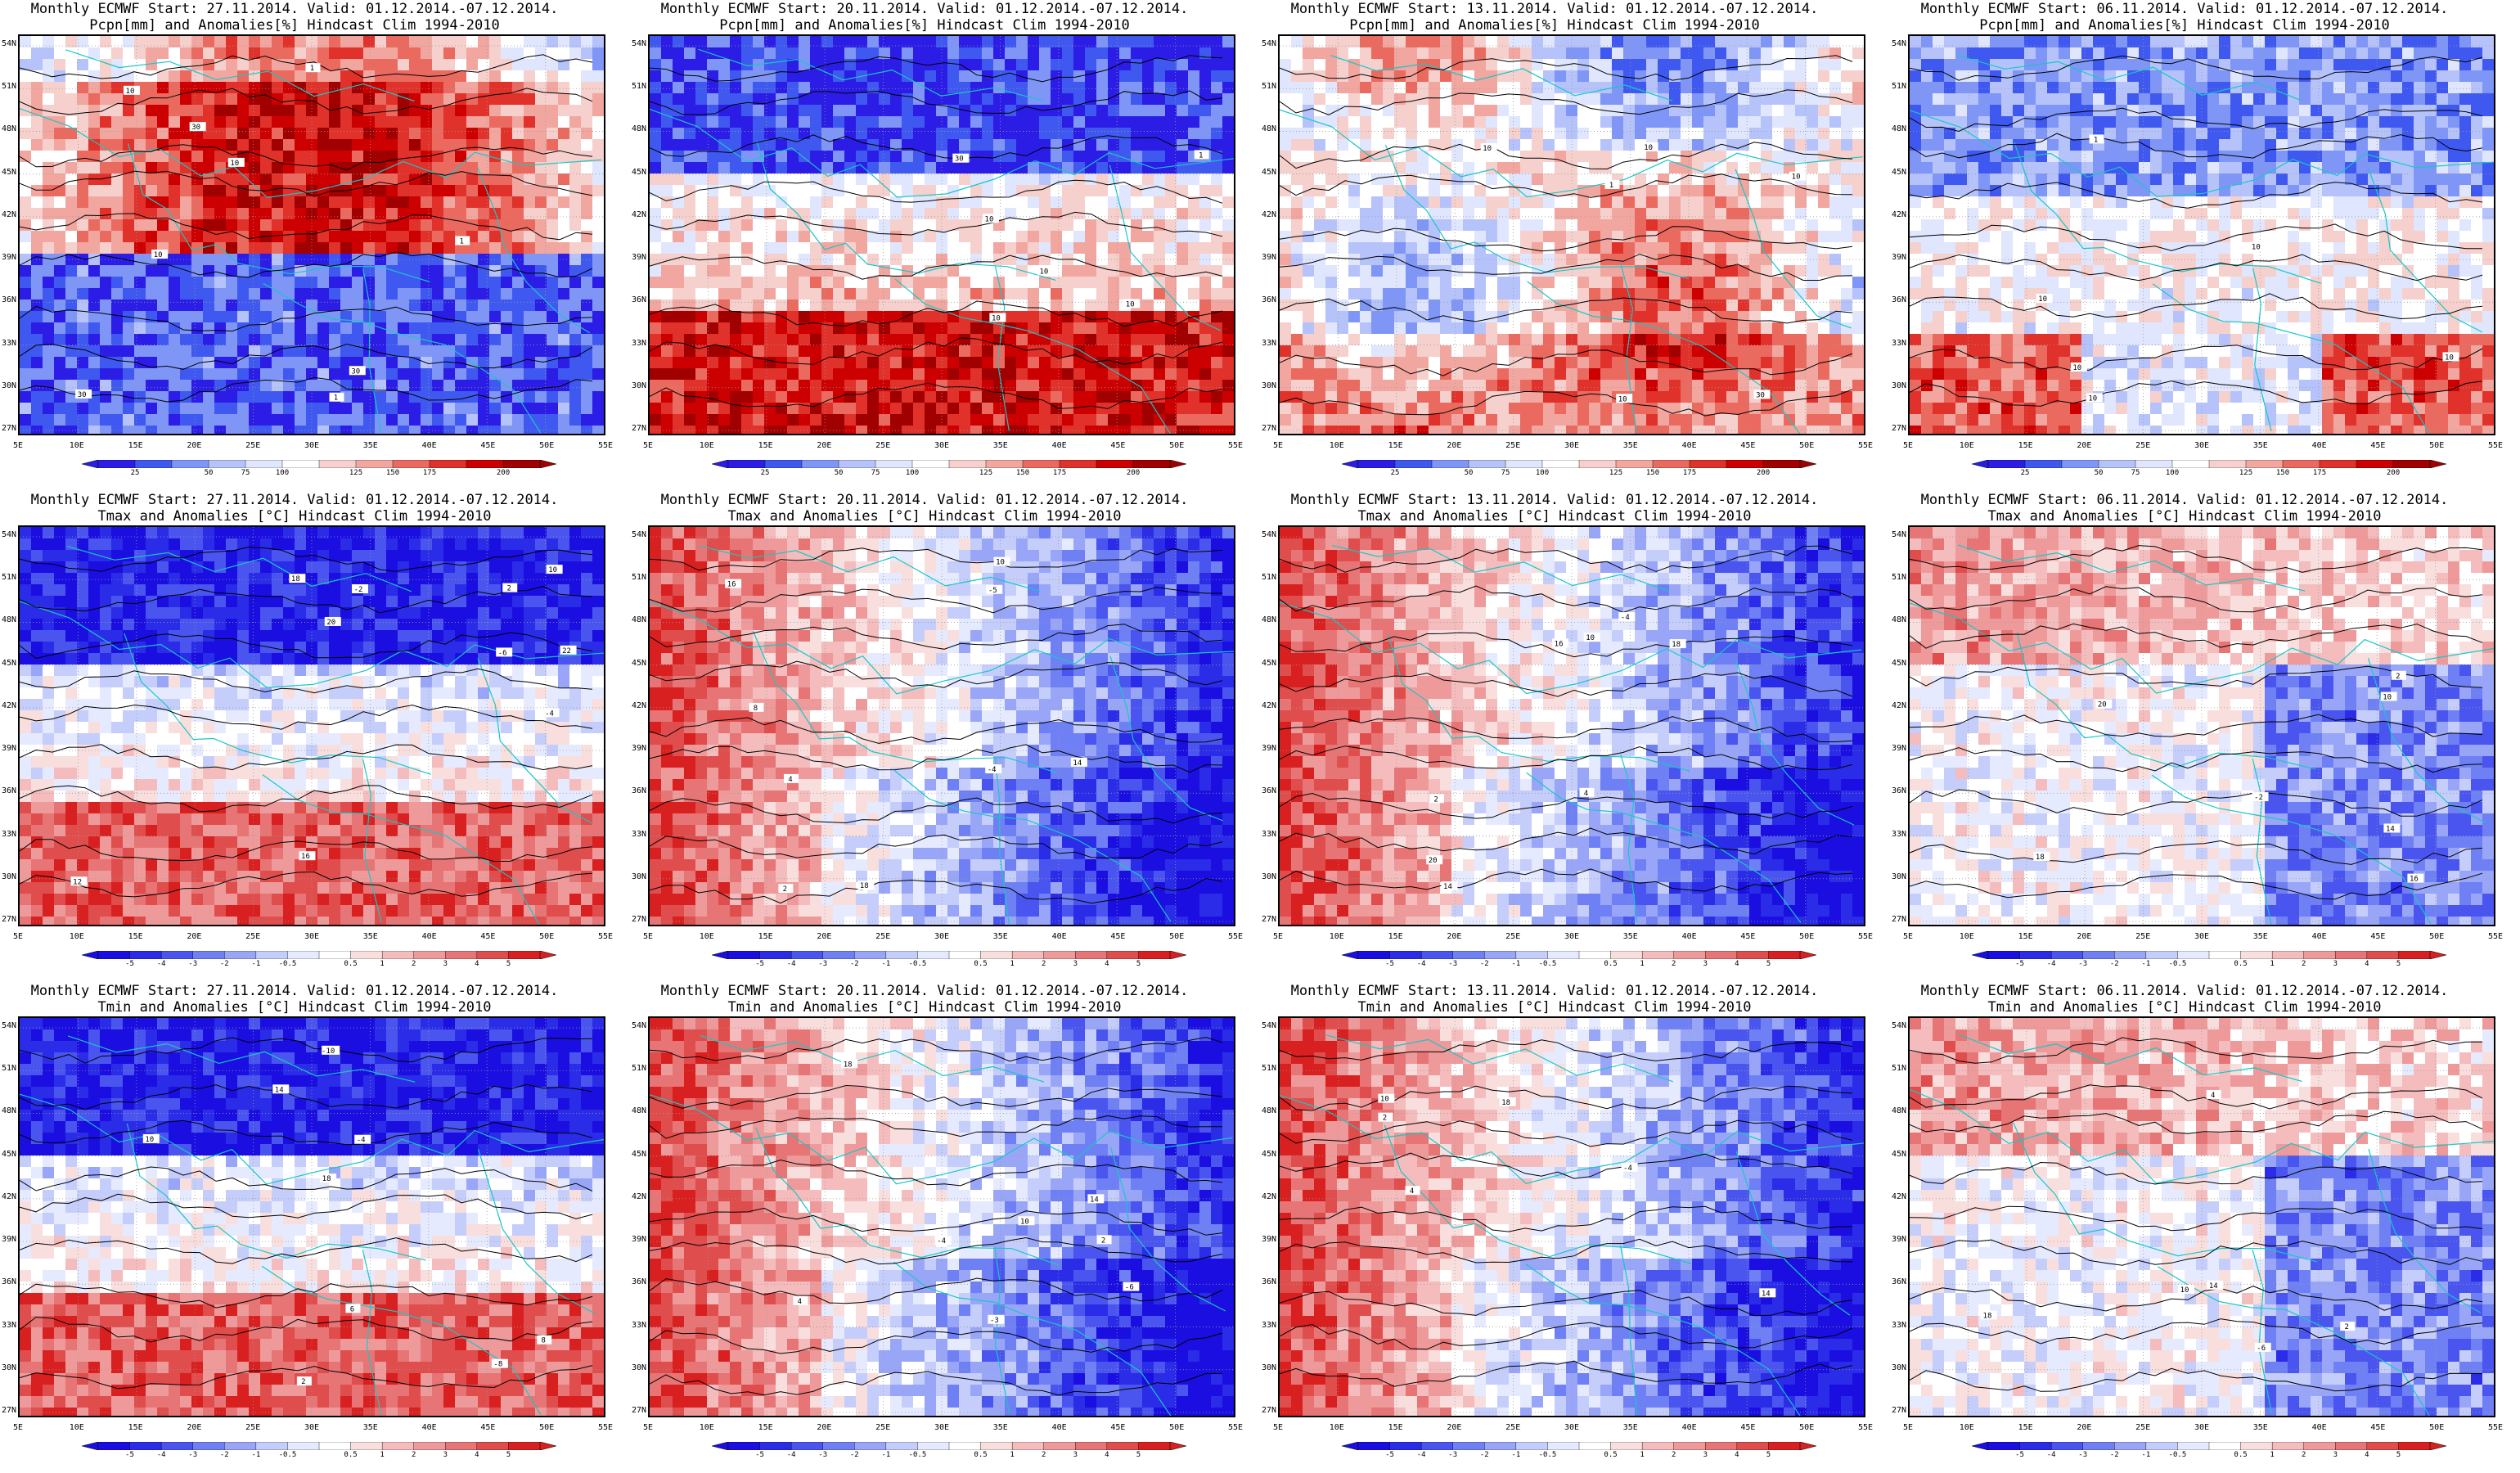 The height and width of the screenshot is (1473, 2520). Describe the element at coordinates (1560, 644) in the screenshot. I see `contour-label: 16` at that location.